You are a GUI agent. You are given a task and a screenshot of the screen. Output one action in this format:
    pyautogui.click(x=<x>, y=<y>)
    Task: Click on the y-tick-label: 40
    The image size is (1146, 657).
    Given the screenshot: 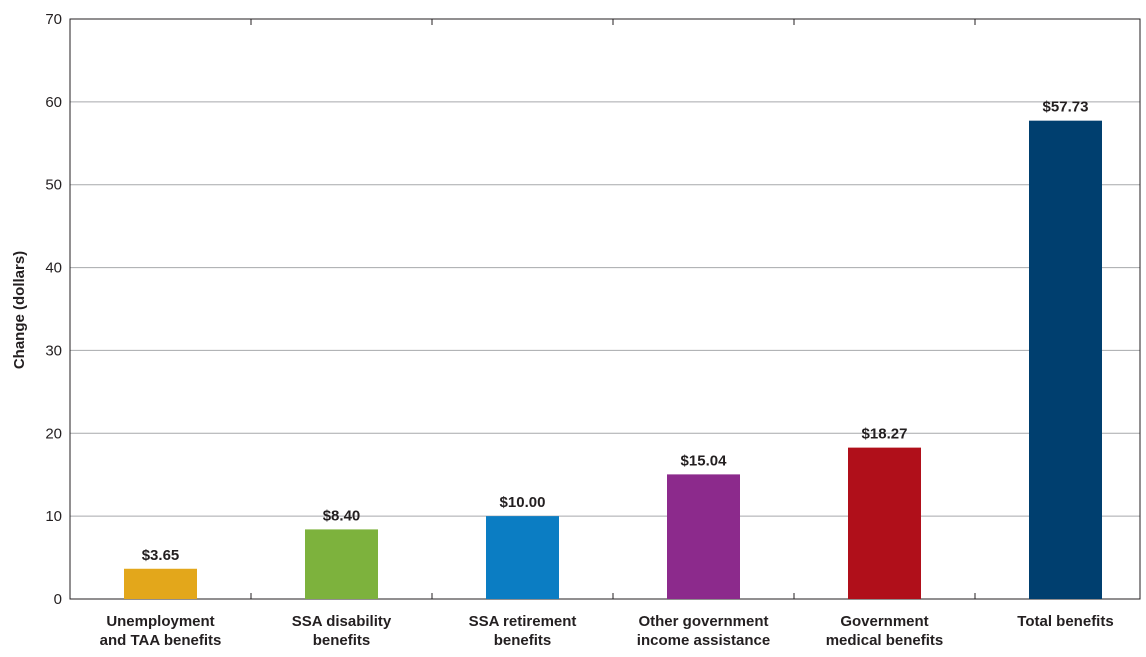 What is the action you would take?
    pyautogui.click(x=53, y=268)
    